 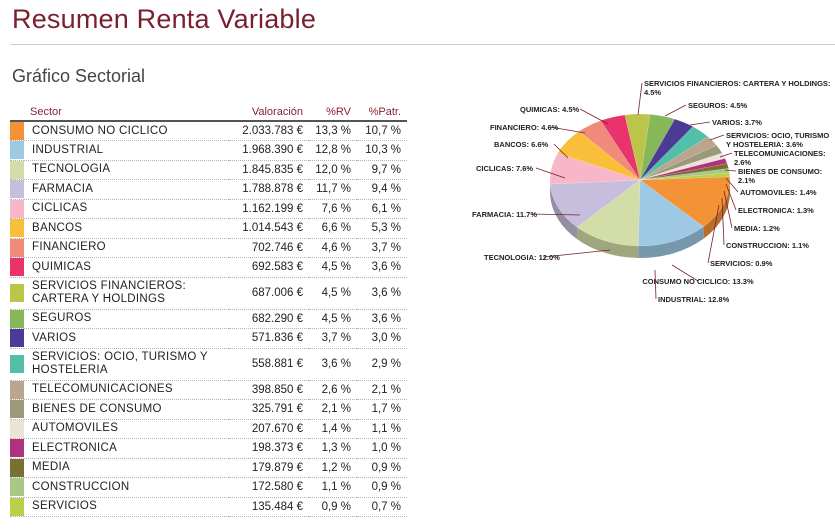 I want to click on patr-percent-value: 2,9 %, so click(x=382, y=364).